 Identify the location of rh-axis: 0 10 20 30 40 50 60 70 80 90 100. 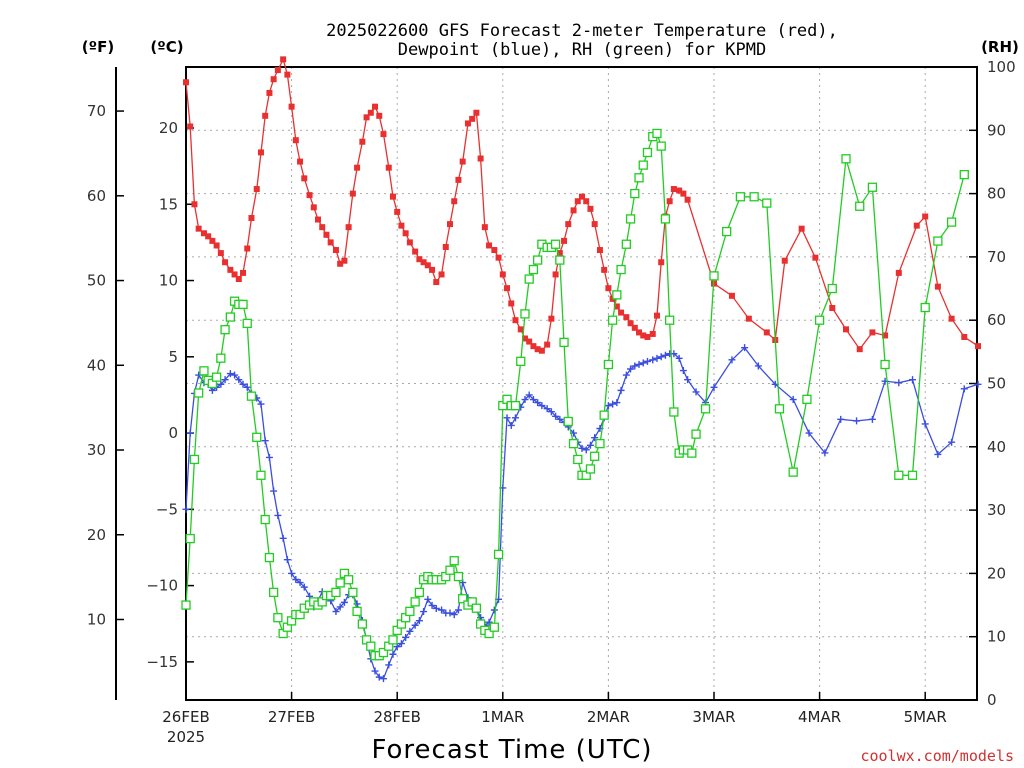
(992, 383).